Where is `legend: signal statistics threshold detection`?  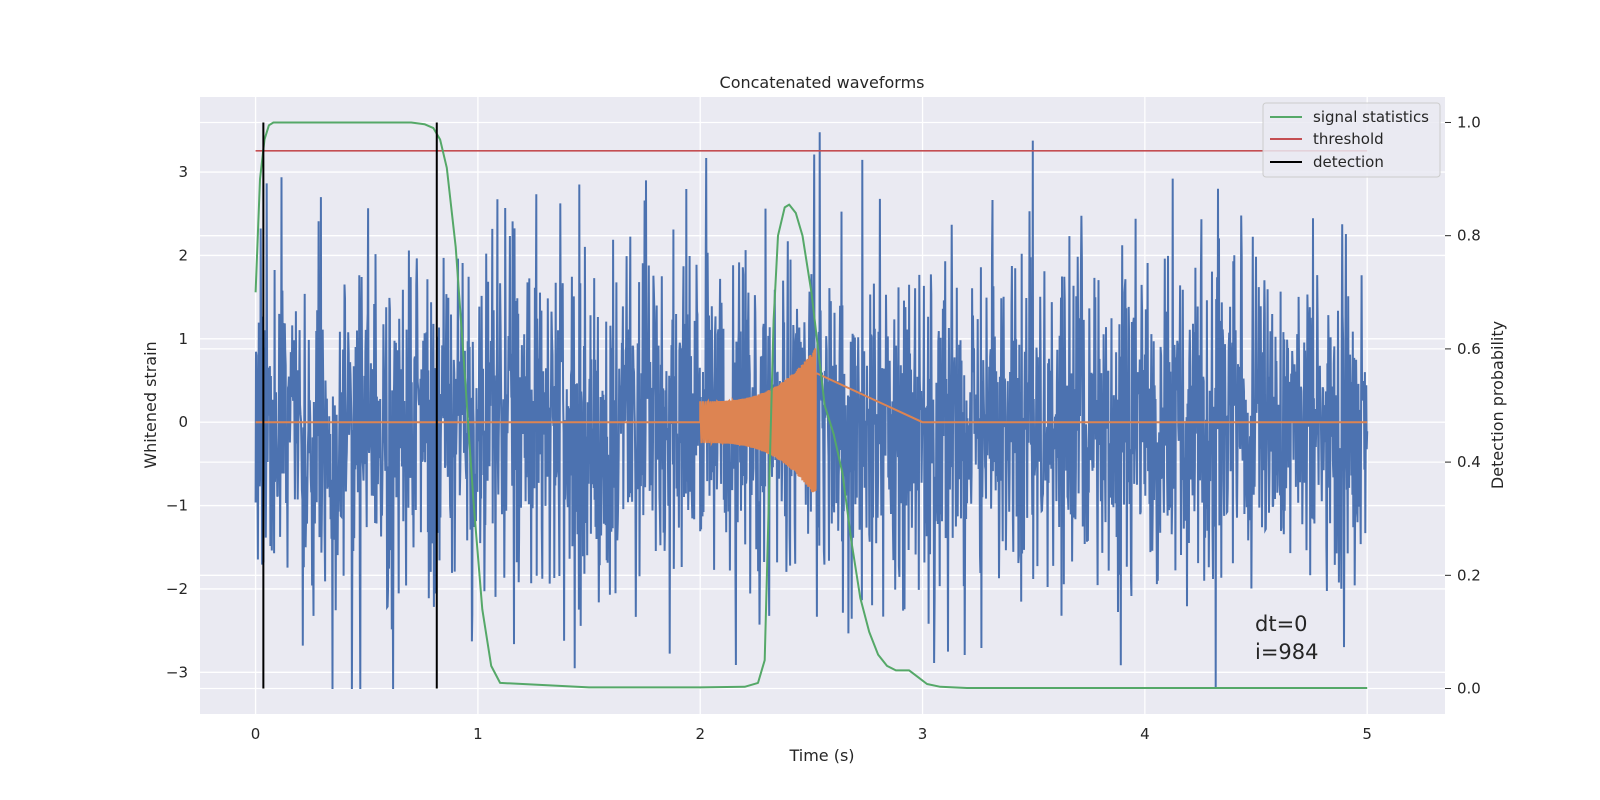
legend: signal statistics threshold detection is located at coordinates (1351, 140).